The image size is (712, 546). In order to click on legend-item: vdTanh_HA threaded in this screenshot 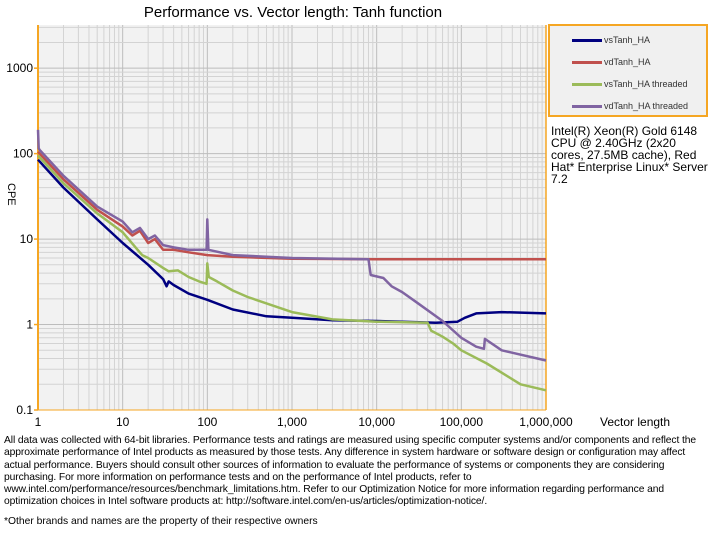, I will do `click(630, 106)`.